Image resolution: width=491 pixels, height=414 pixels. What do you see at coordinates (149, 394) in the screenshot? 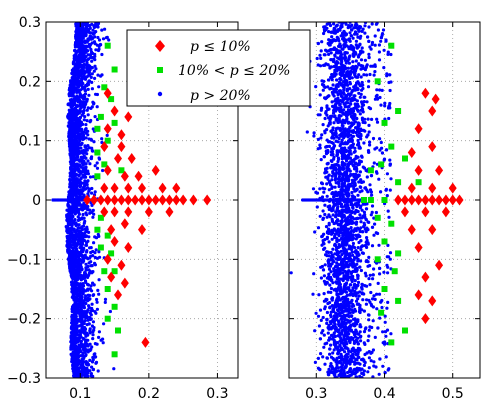
I see `x-tick-label: 0.2` at bounding box center [149, 394].